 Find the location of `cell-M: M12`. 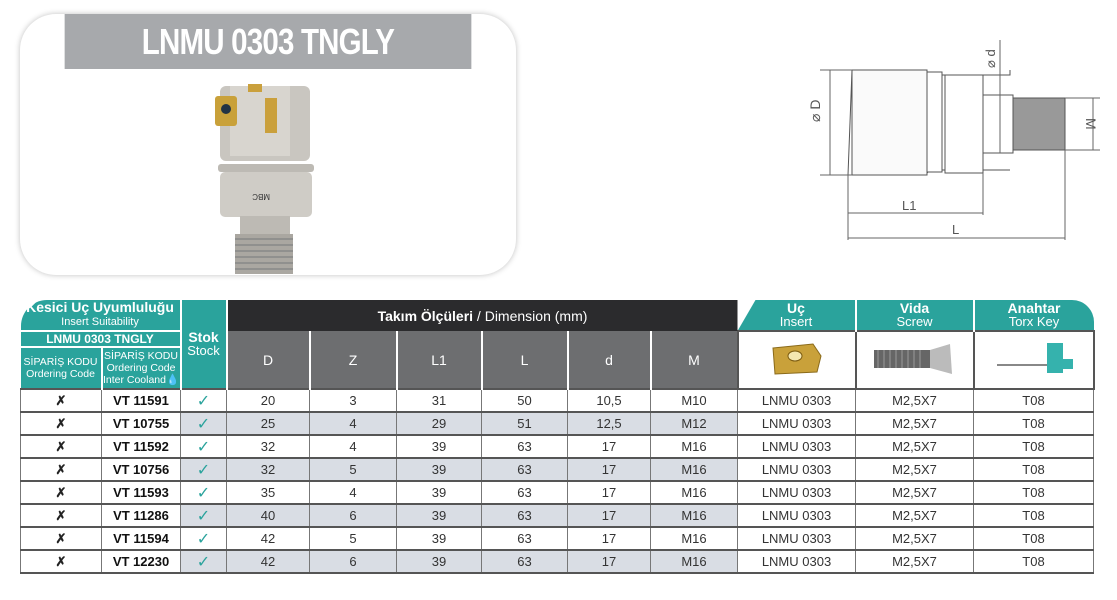

cell-M: M12 is located at coordinates (694, 423).